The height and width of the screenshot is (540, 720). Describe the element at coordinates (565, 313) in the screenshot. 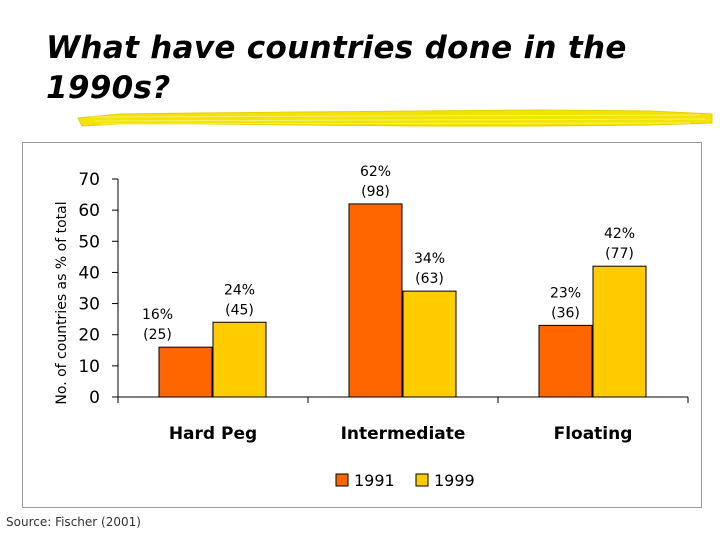

I see `data-label-count: (36)` at that location.